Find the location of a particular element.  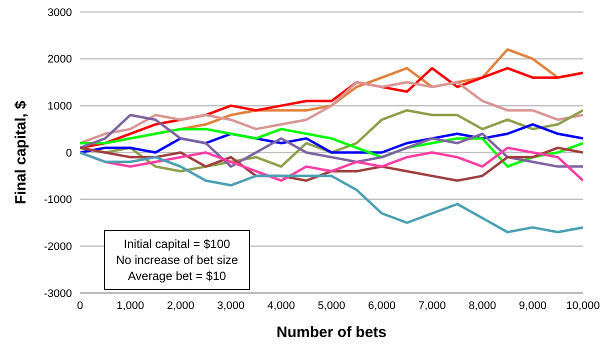

y-axis-title: Final capital, $ is located at coordinates (21, 152).